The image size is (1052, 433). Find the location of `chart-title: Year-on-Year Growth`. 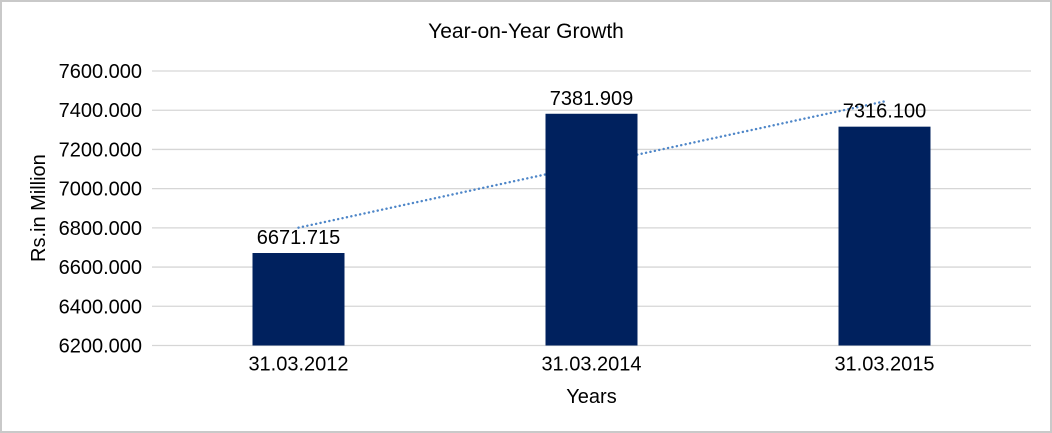

chart-title: Year-on-Year Growth is located at coordinates (526, 31).